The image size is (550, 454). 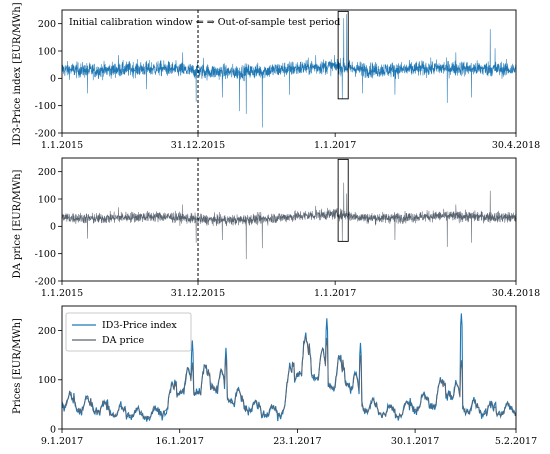 I want to click on series-line-da, so click(x=289, y=221).